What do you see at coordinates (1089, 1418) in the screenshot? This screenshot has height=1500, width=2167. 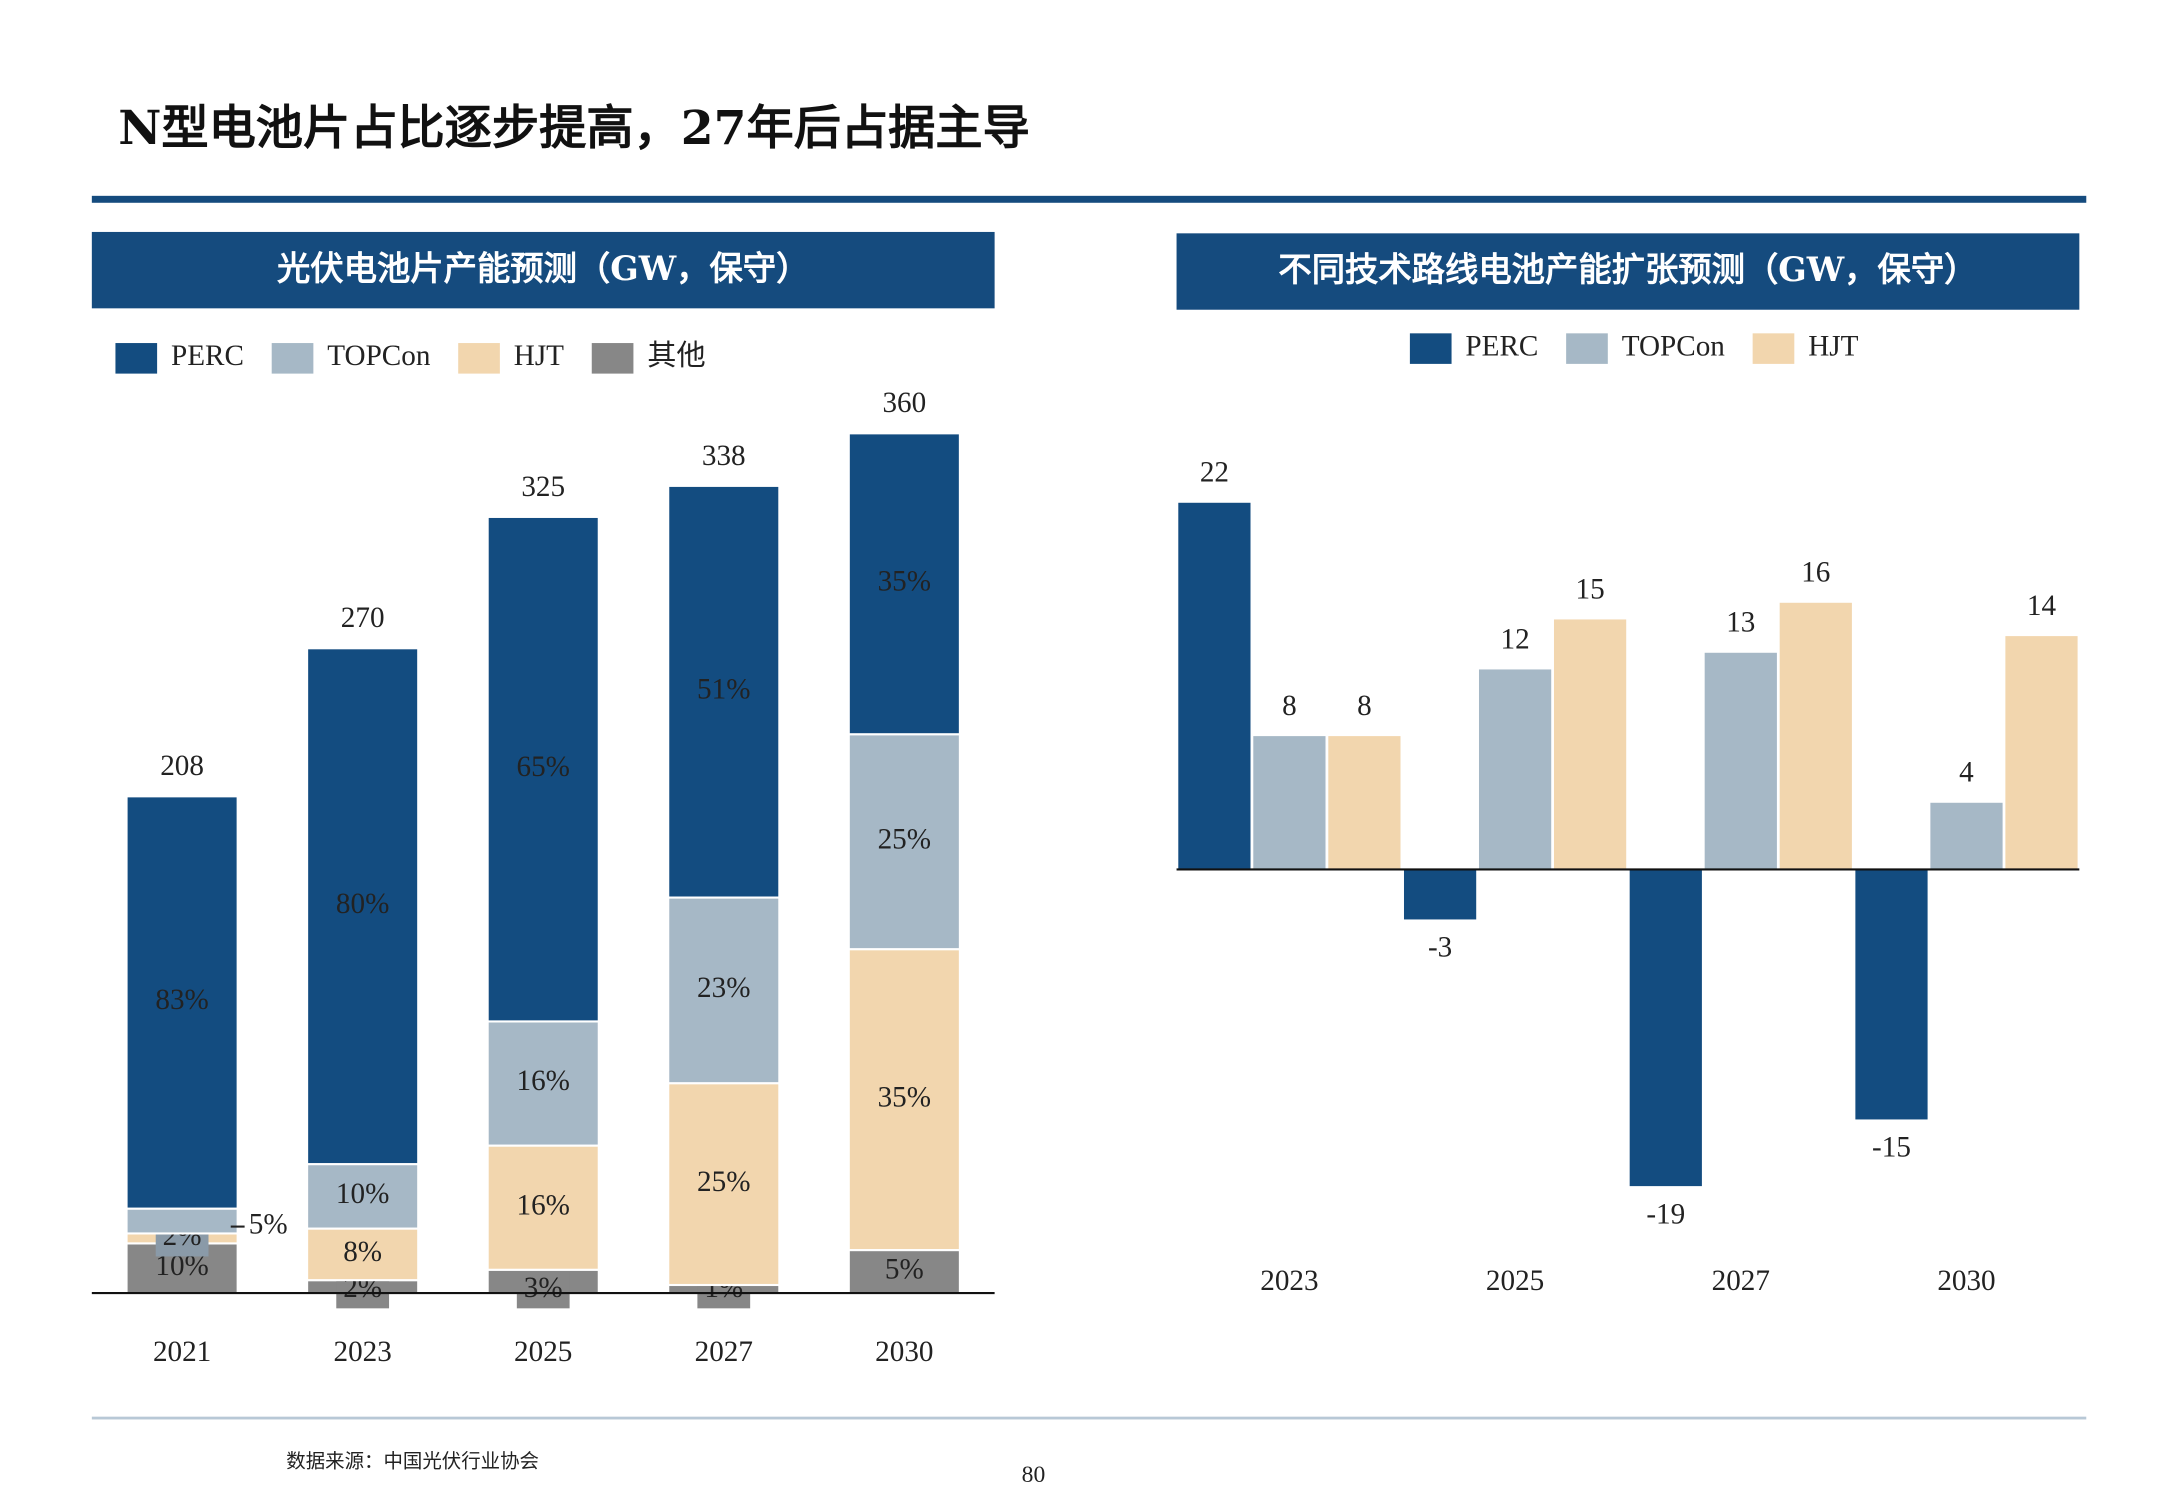 I see `footer-rule` at bounding box center [1089, 1418].